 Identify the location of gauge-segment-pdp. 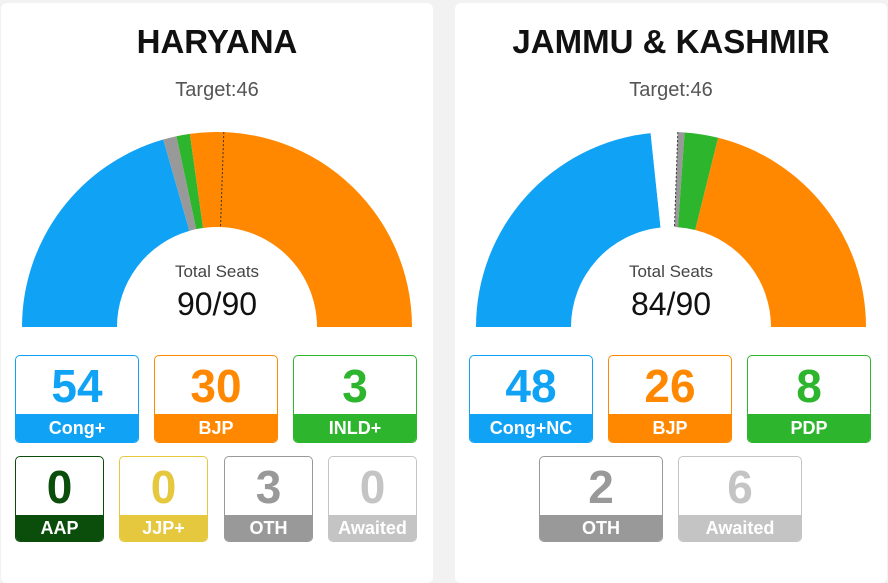
(698, 181).